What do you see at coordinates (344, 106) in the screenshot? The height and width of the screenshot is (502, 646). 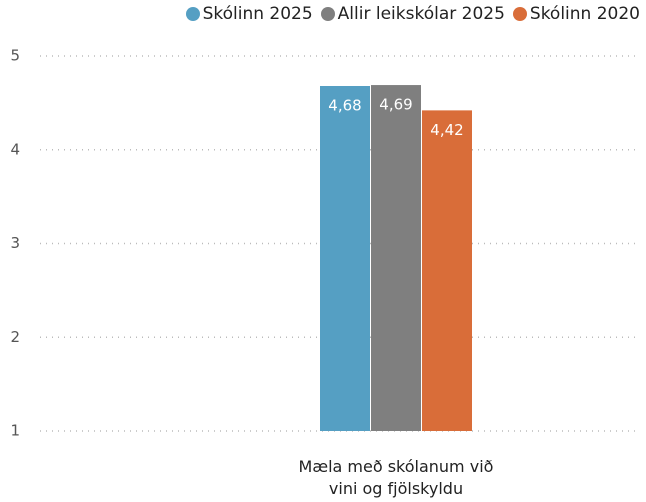 I see `data-label: 4,68` at bounding box center [344, 106].